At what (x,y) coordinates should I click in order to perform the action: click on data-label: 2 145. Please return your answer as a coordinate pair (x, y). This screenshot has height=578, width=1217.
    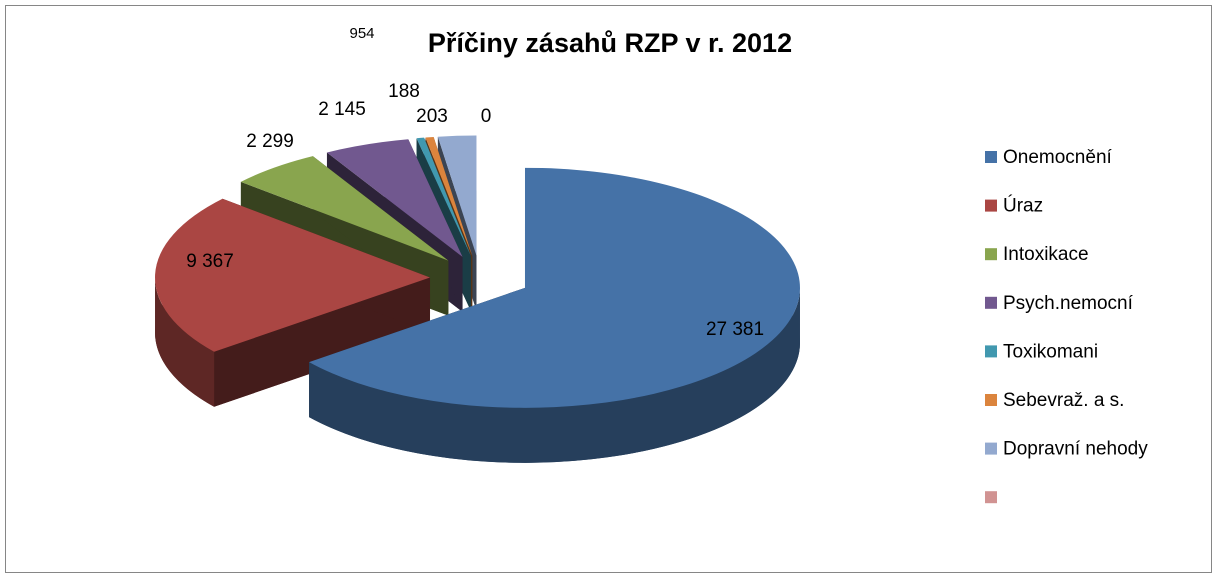
    Looking at the image, I should click on (342, 109).